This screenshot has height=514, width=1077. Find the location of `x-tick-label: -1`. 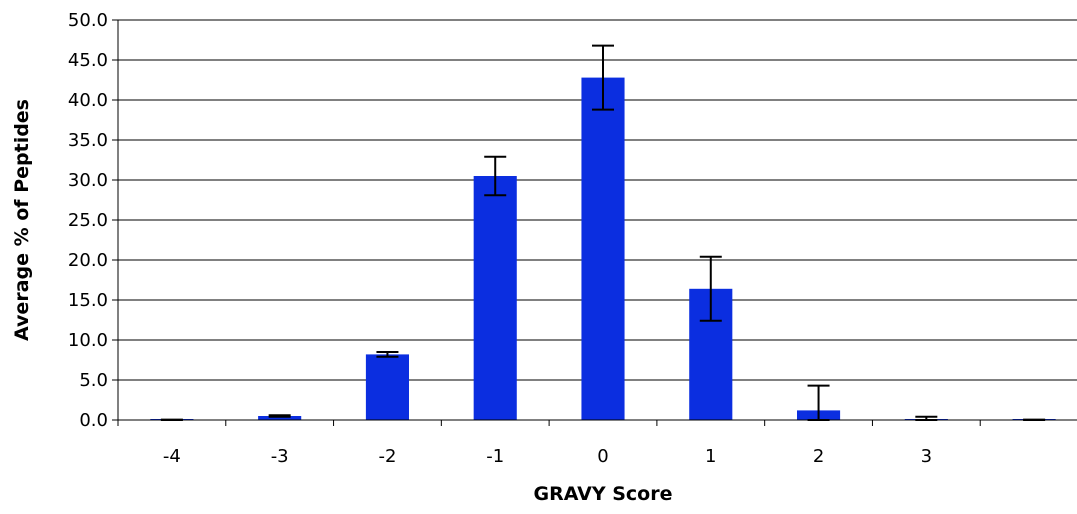

x-tick-label: -1 is located at coordinates (495, 456).